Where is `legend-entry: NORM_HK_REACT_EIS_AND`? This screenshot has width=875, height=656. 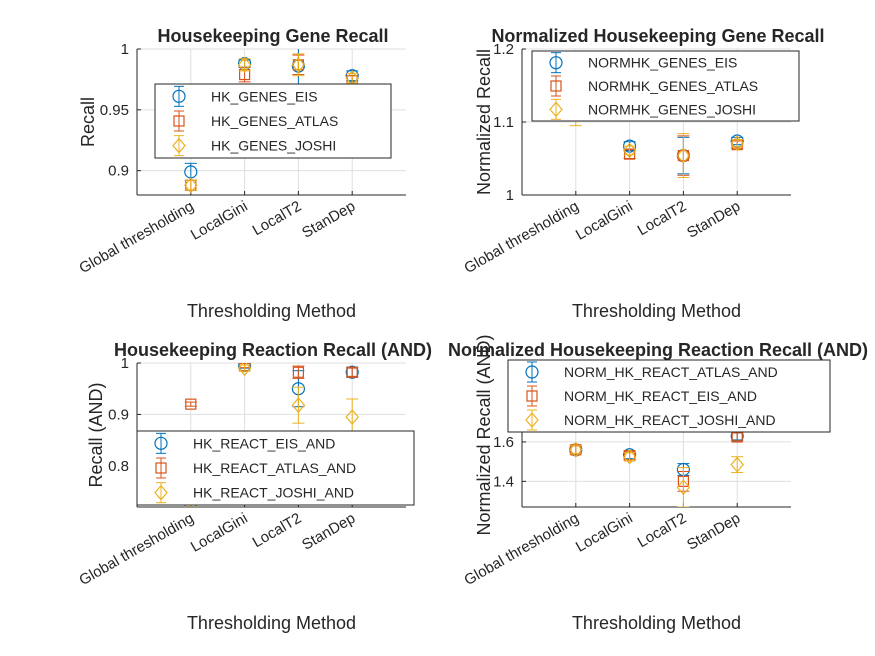
legend-entry: NORM_HK_REACT_EIS_AND is located at coordinates (660, 396).